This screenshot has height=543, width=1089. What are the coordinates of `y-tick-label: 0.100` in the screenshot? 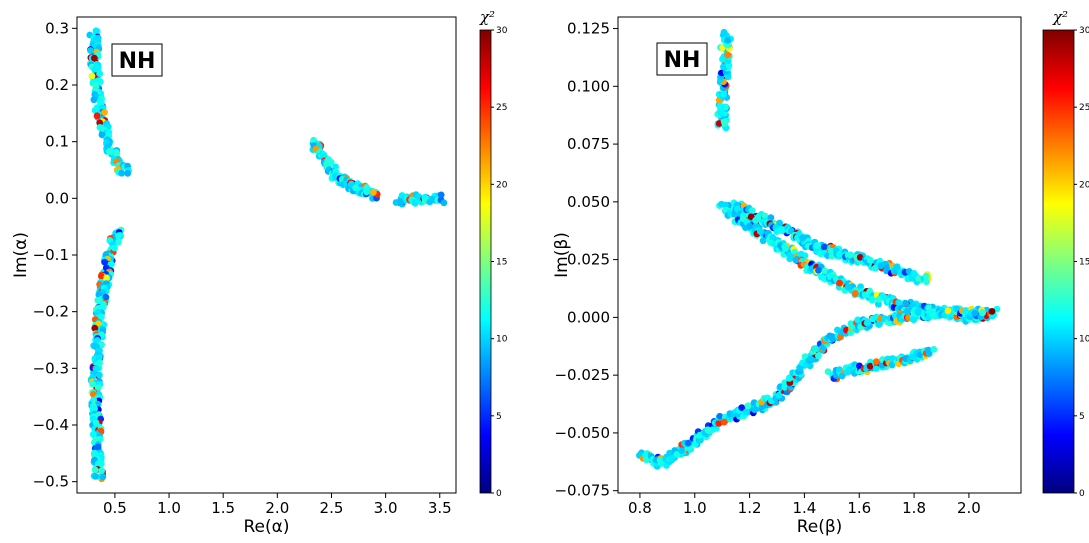 It's located at (588, 86).